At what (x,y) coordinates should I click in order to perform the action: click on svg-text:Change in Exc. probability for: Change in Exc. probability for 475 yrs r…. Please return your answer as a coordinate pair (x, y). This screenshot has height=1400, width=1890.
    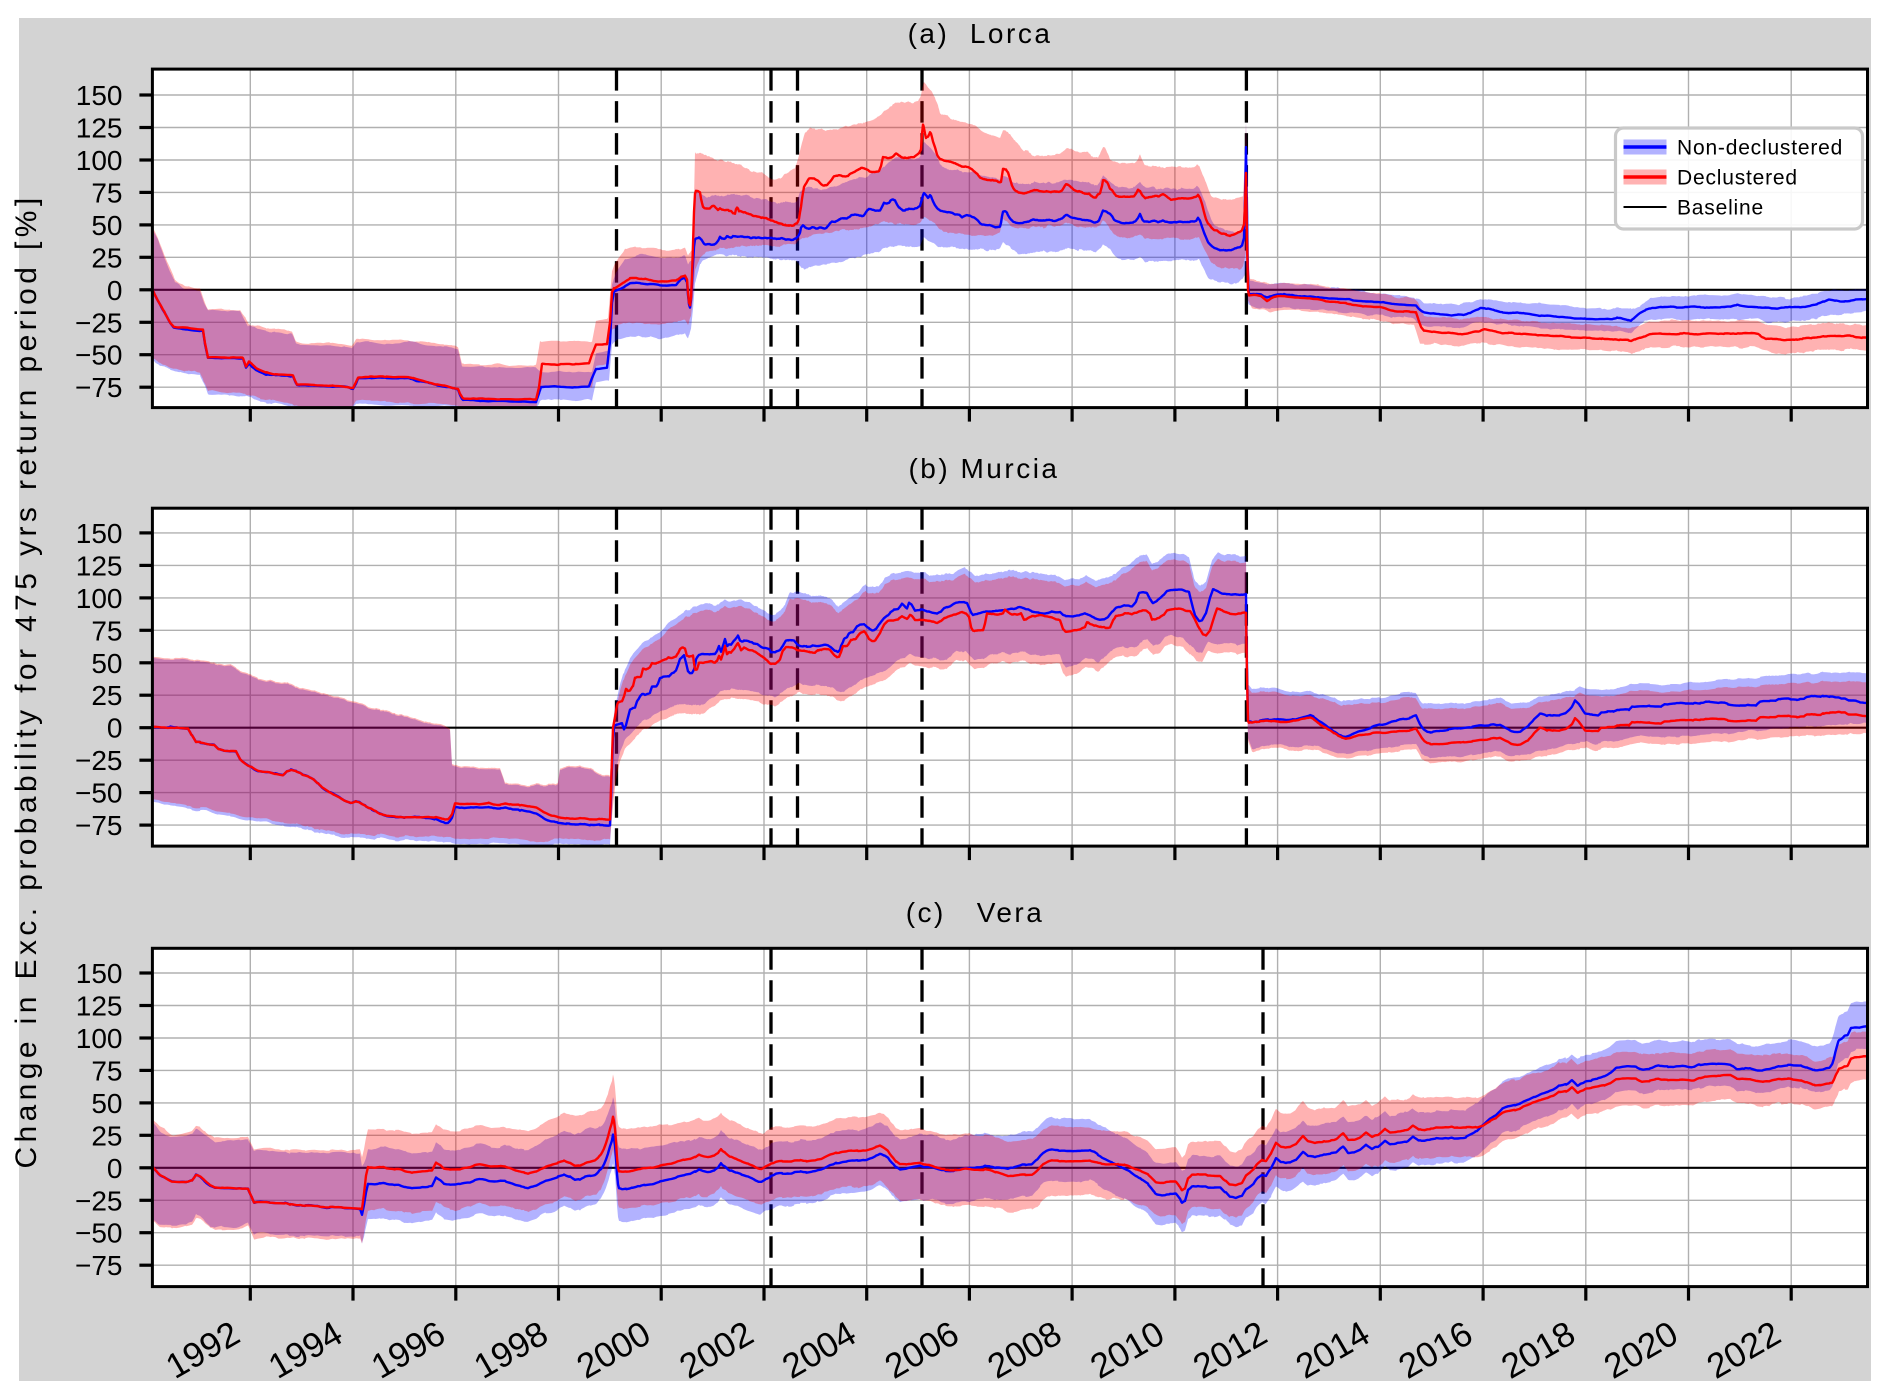
    Looking at the image, I should click on (26, 680).